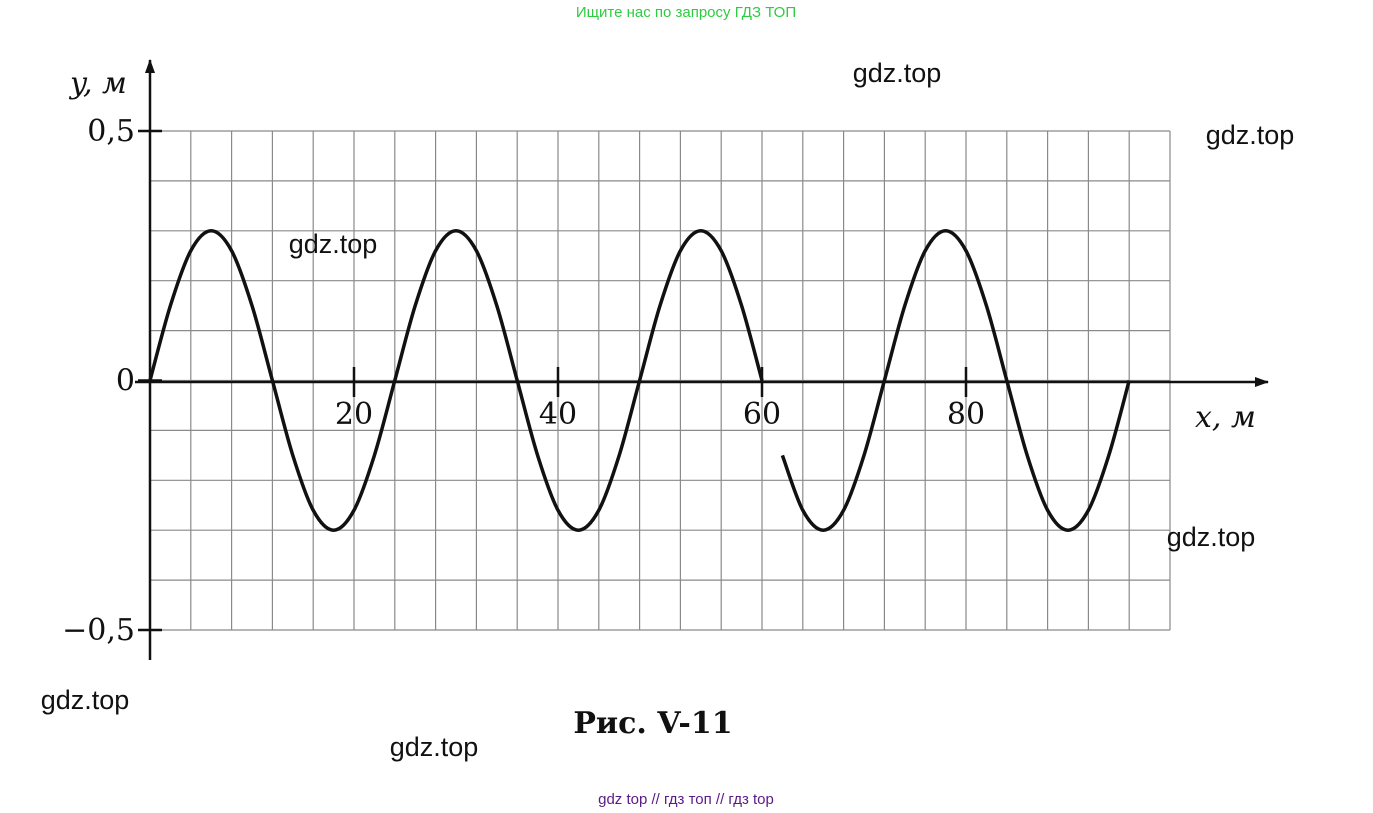  Describe the element at coordinates (97, 83) in the screenshot. I see `y-axis-label: y, м` at that location.